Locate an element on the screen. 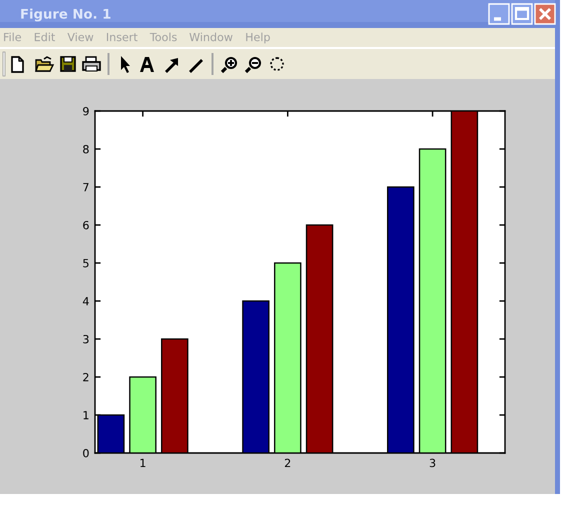 This screenshot has width=564, height=505. y-tick-label: 1 is located at coordinates (86, 415).